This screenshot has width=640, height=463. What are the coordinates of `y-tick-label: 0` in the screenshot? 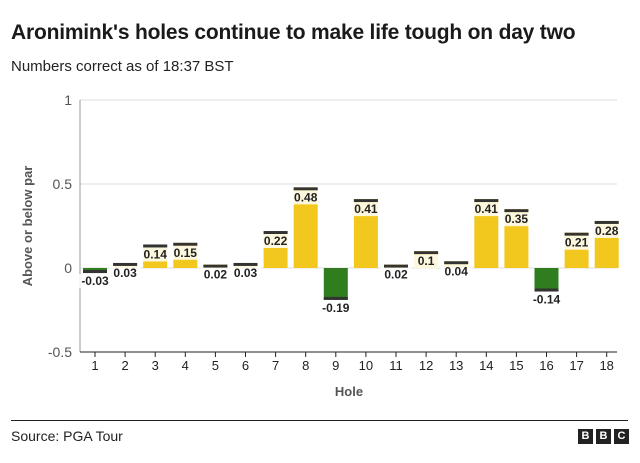 It's located at (68, 268).